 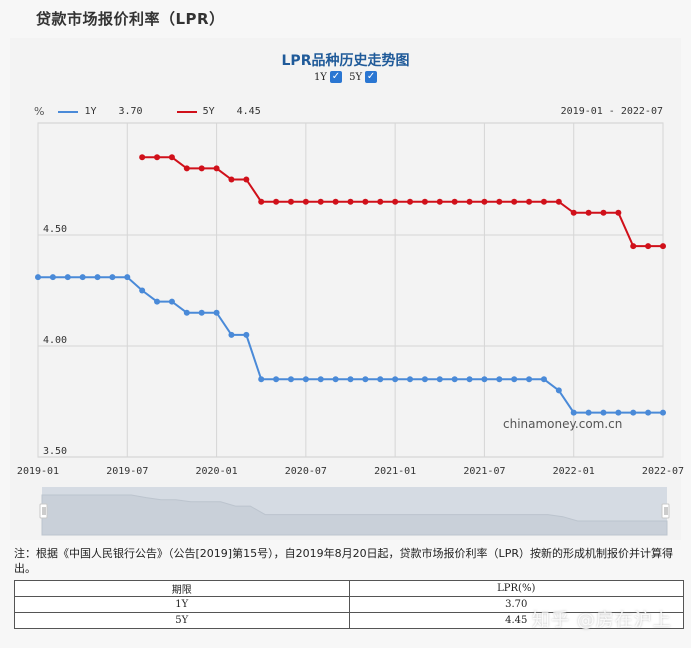 I want to click on toggle-1y: 1Y ✓, so click(x=328, y=77).